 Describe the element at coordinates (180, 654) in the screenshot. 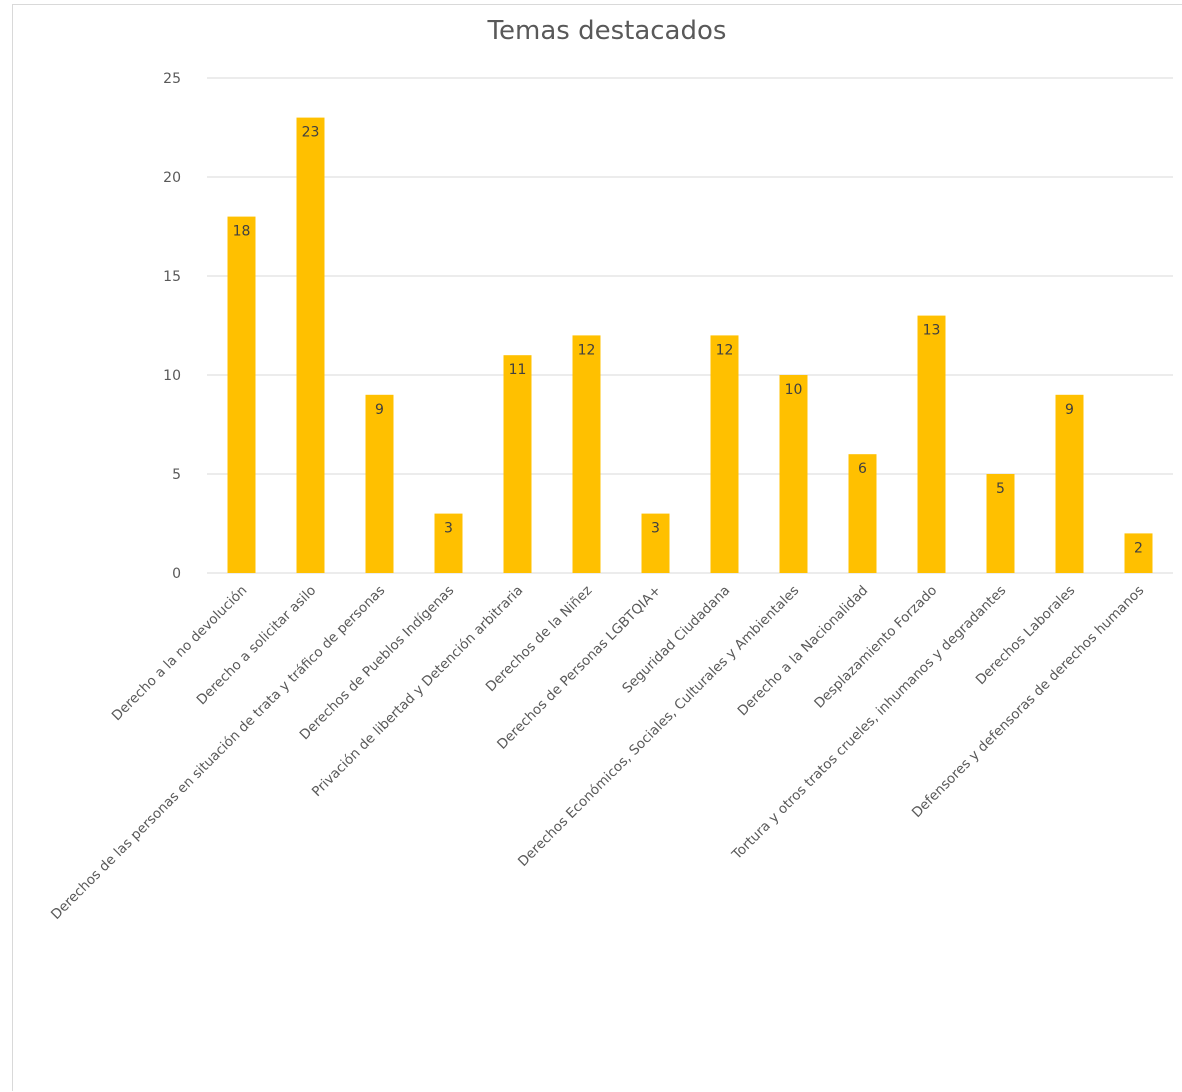

I see `x-tick-label: Derecho a la no devolución` at that location.